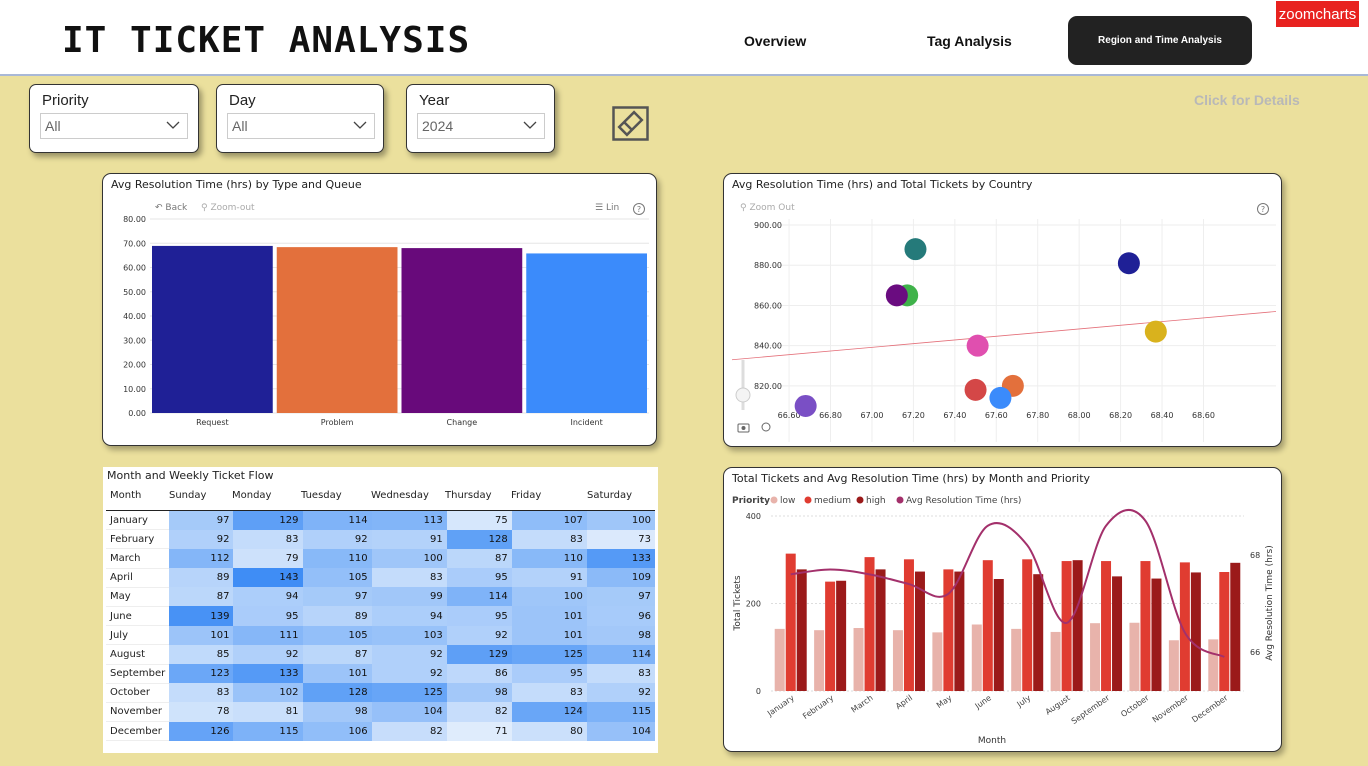 The image size is (1368, 766). What do you see at coordinates (1162, 415) in the screenshot?
I see `x-tick-label: 68.40` at bounding box center [1162, 415].